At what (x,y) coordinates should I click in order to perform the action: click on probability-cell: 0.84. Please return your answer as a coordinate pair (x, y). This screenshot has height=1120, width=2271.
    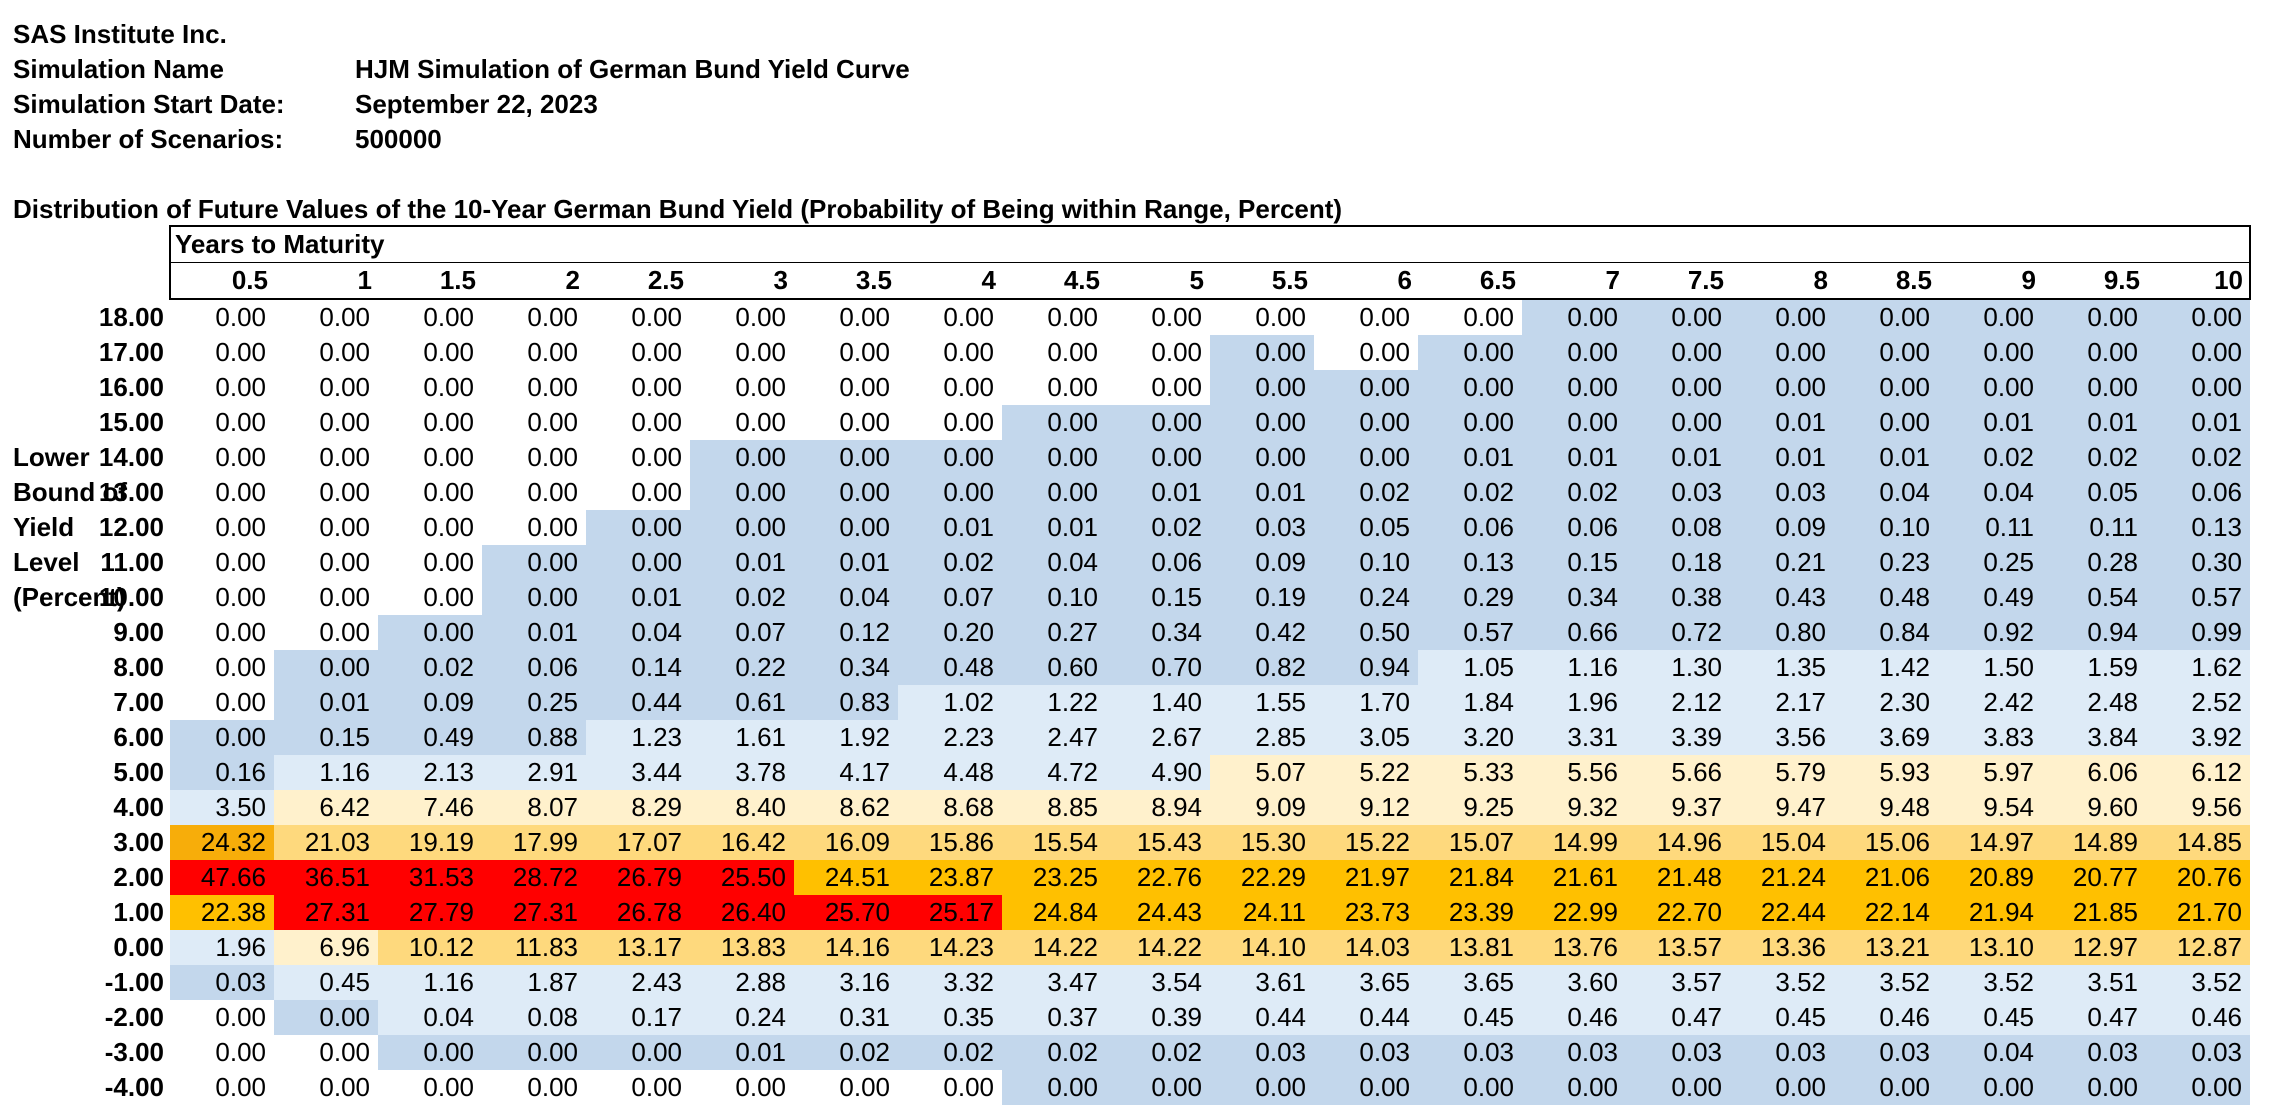
    Looking at the image, I should click on (1886, 632).